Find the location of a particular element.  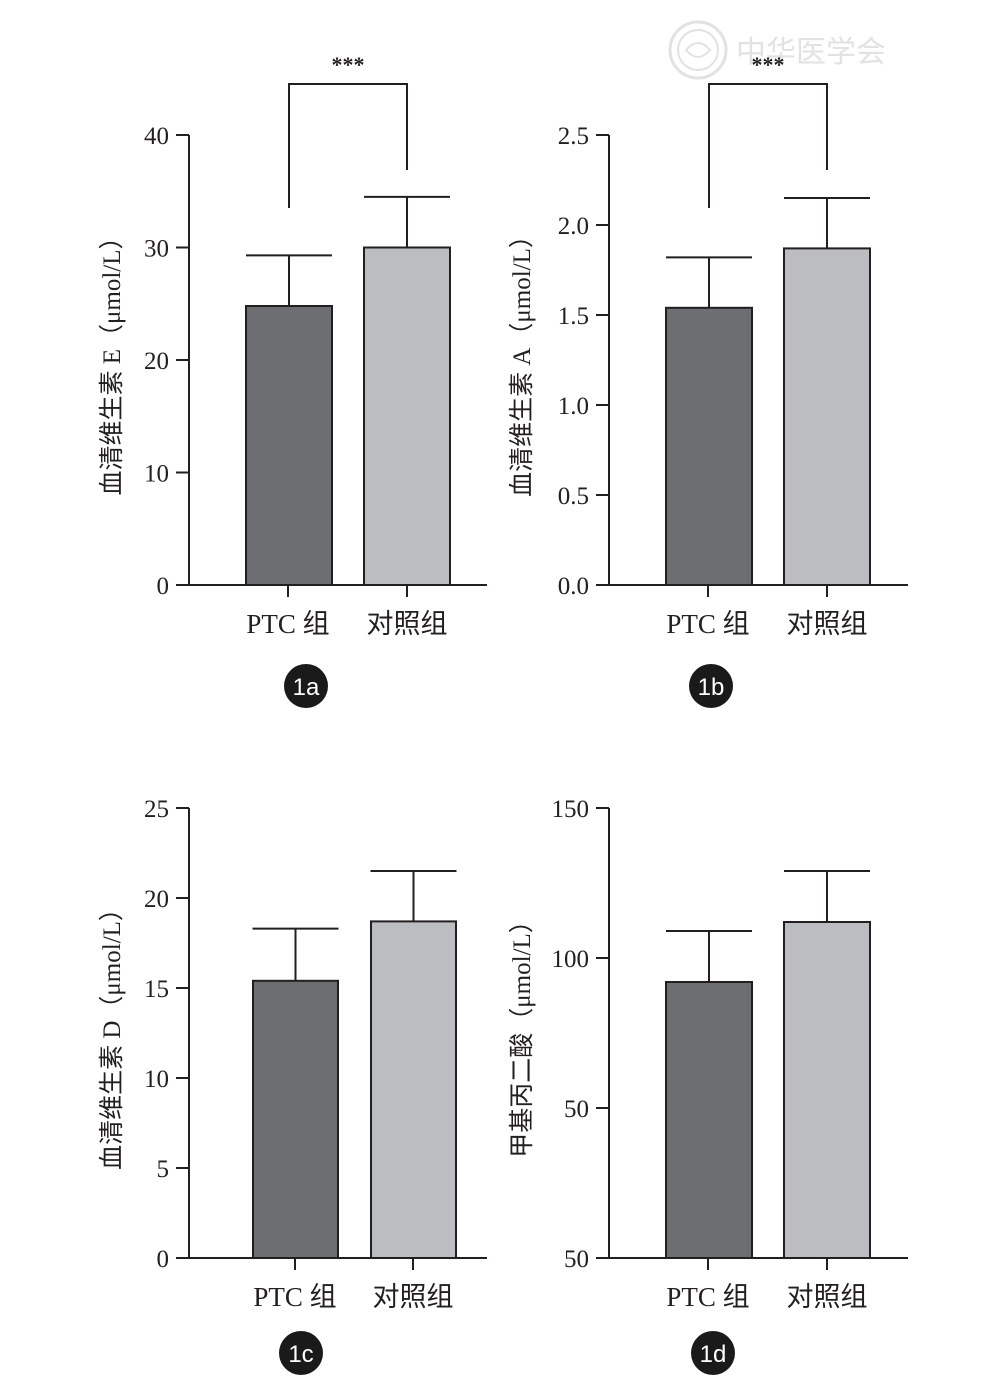

y-tick-label: 25 is located at coordinates (156, 809).